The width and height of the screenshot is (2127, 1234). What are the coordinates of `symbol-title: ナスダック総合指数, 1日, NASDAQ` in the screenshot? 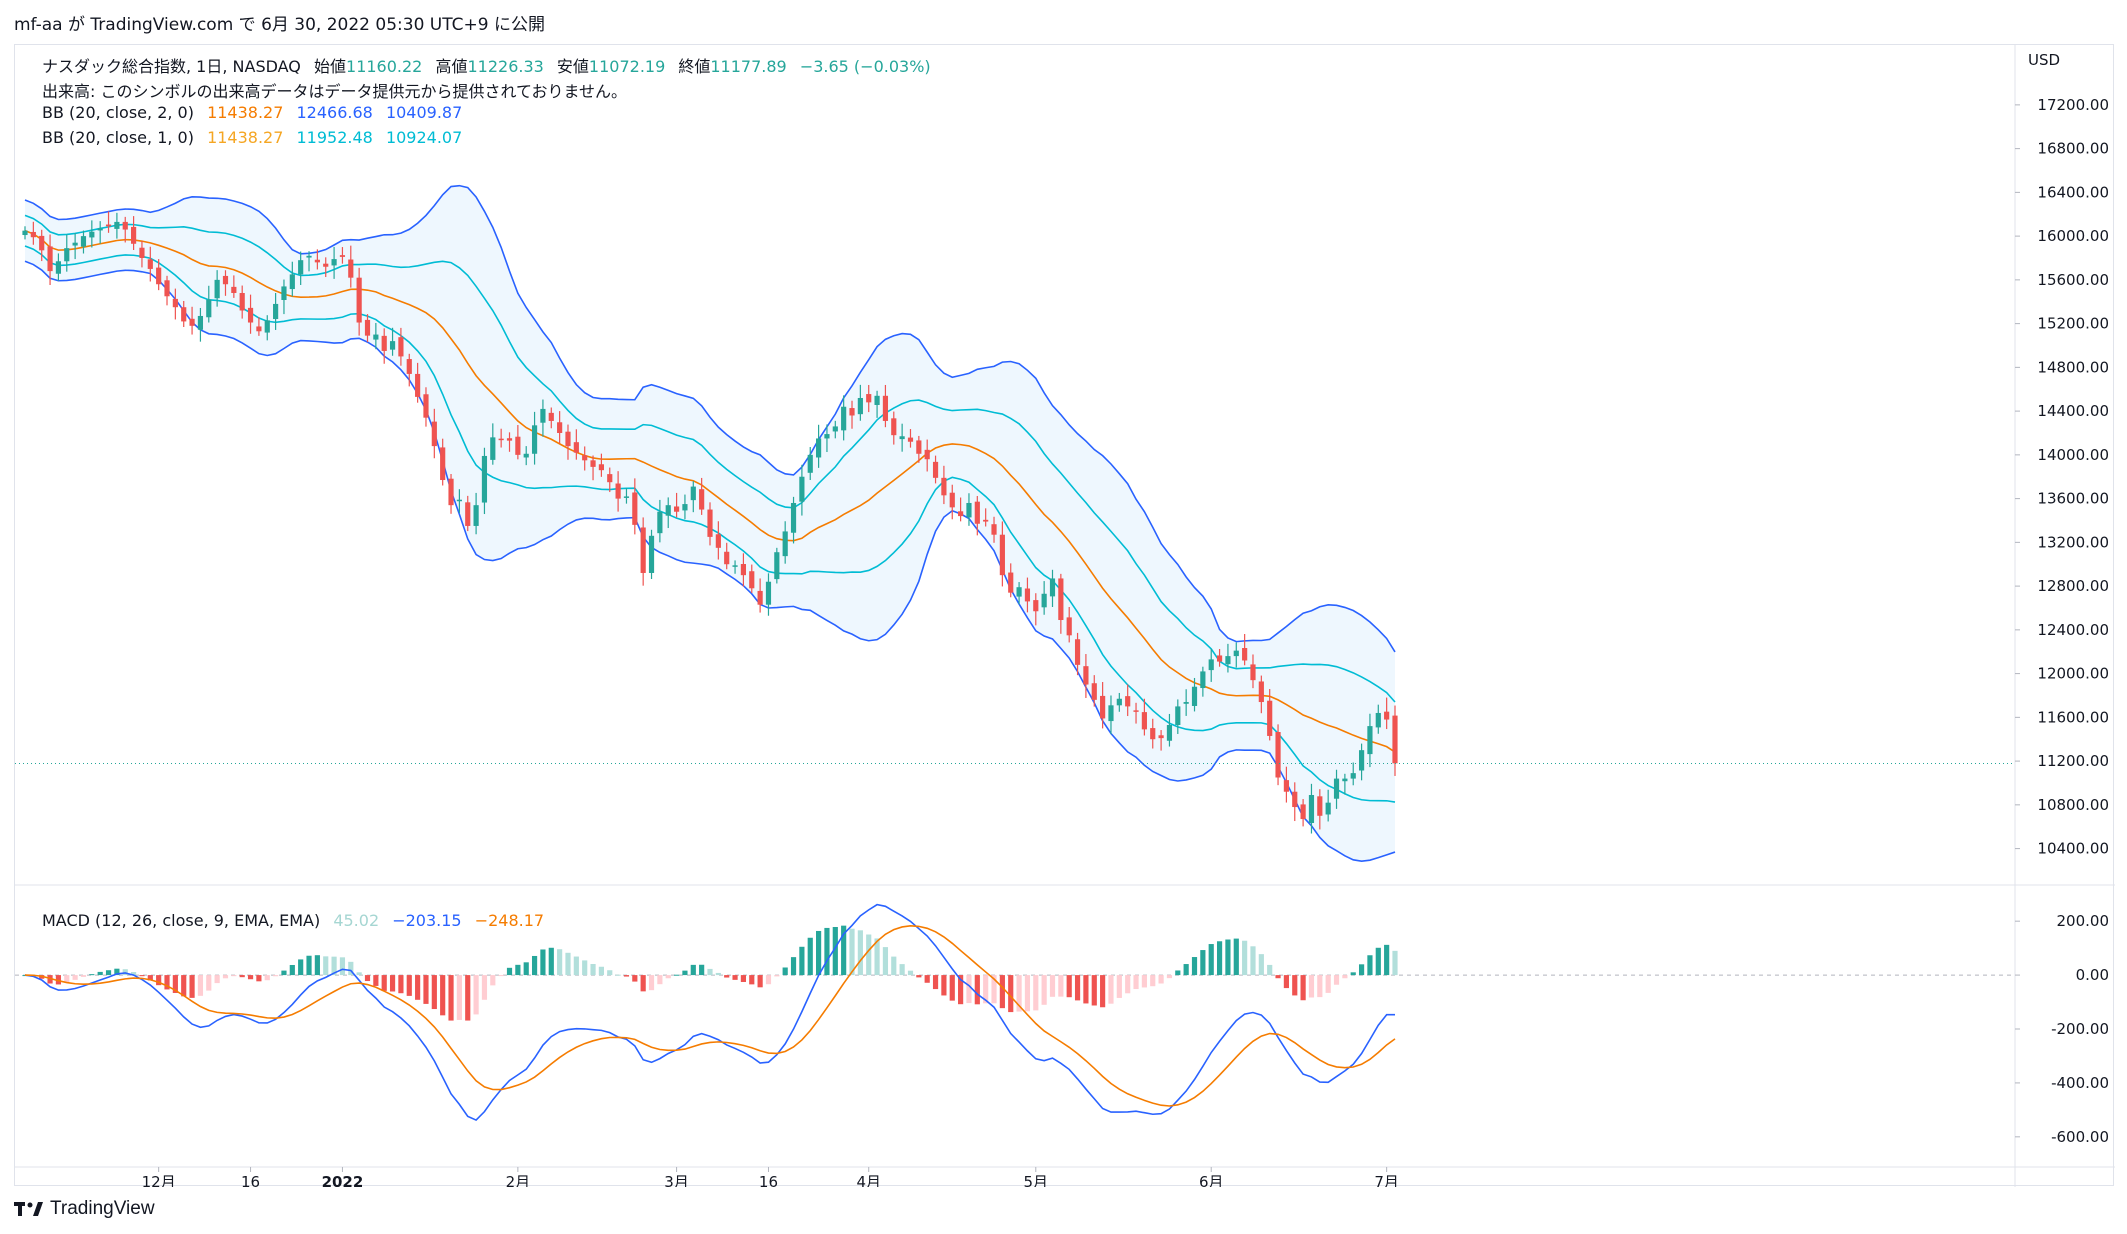 It's located at (171, 66).